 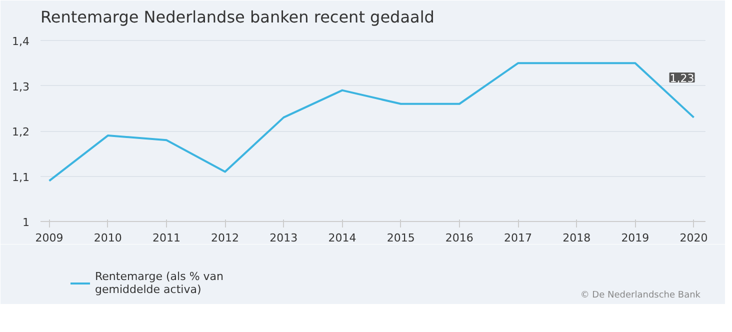 What do you see at coordinates (400, 238) in the screenshot?
I see `x-tick-label: 2015` at bounding box center [400, 238].